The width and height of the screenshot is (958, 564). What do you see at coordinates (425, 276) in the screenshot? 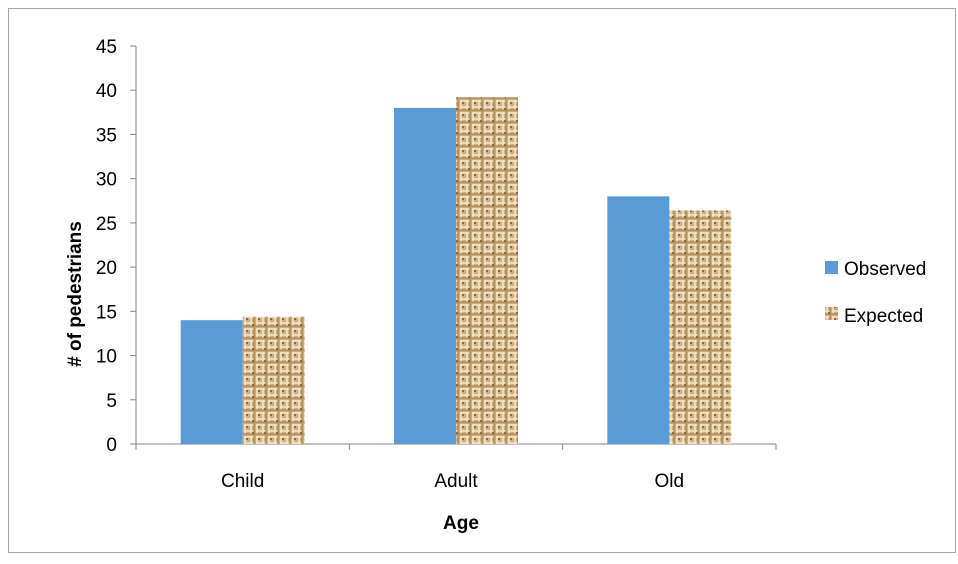
I see `bar-observed-adult` at bounding box center [425, 276].